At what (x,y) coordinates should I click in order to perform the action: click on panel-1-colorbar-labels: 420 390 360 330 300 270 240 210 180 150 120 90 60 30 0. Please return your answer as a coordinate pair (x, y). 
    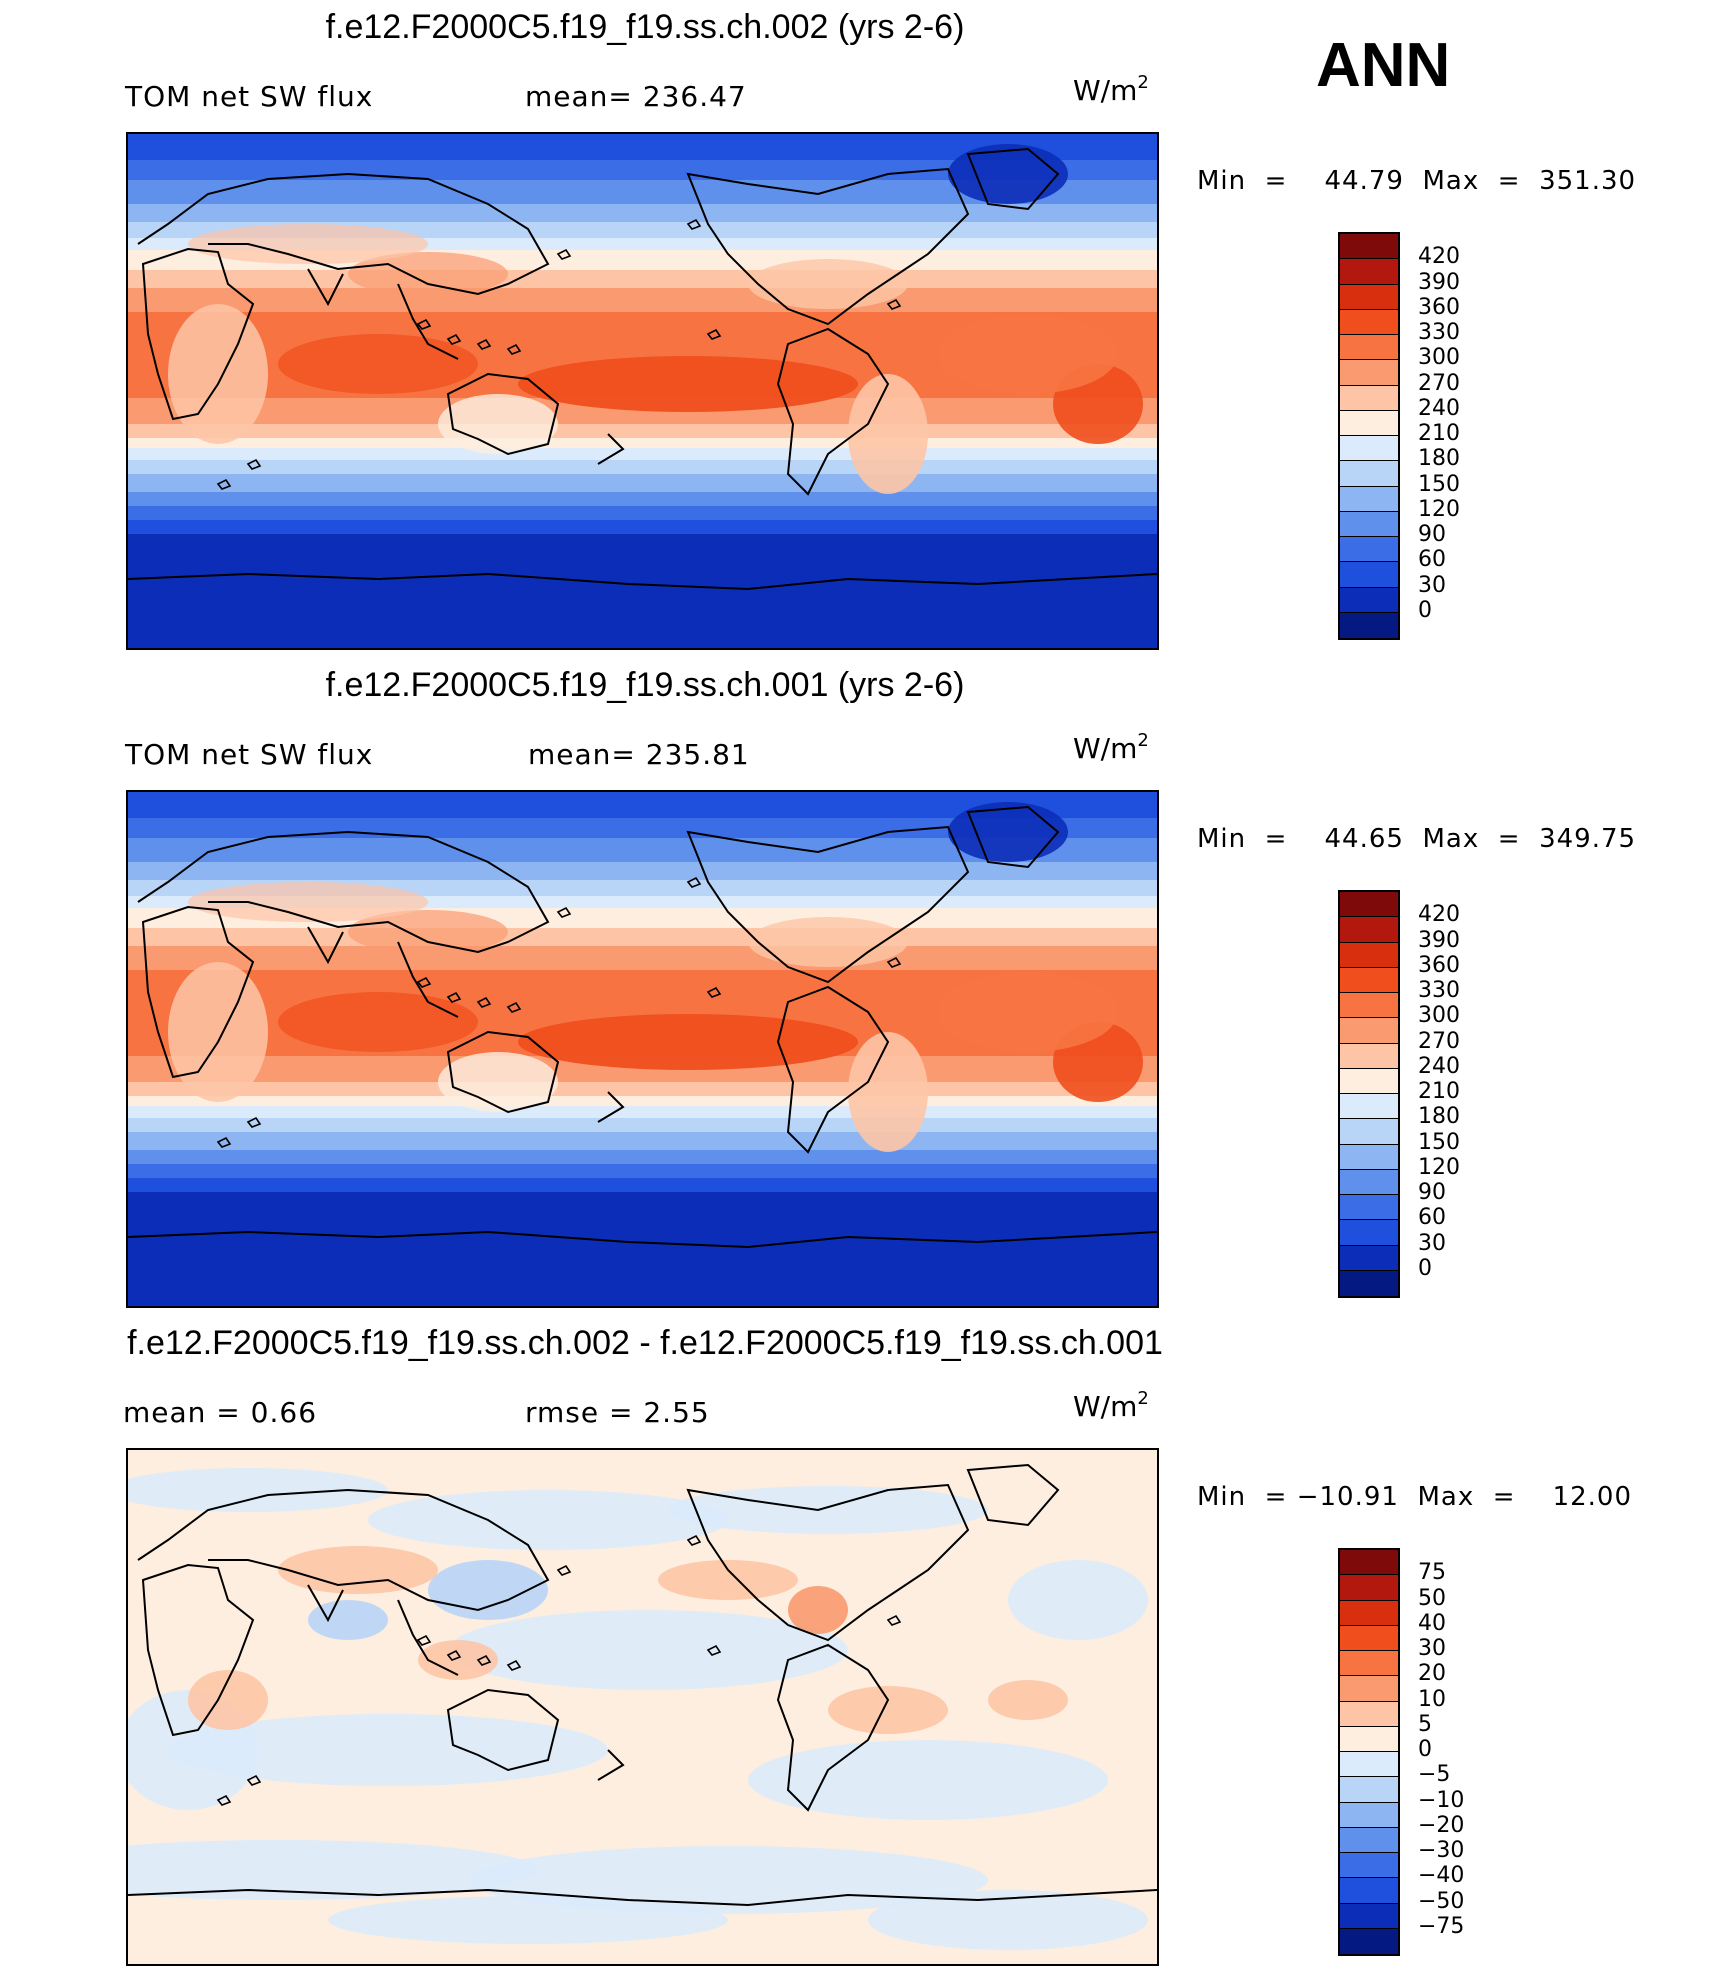
    Looking at the image, I should click on (1450, 436).